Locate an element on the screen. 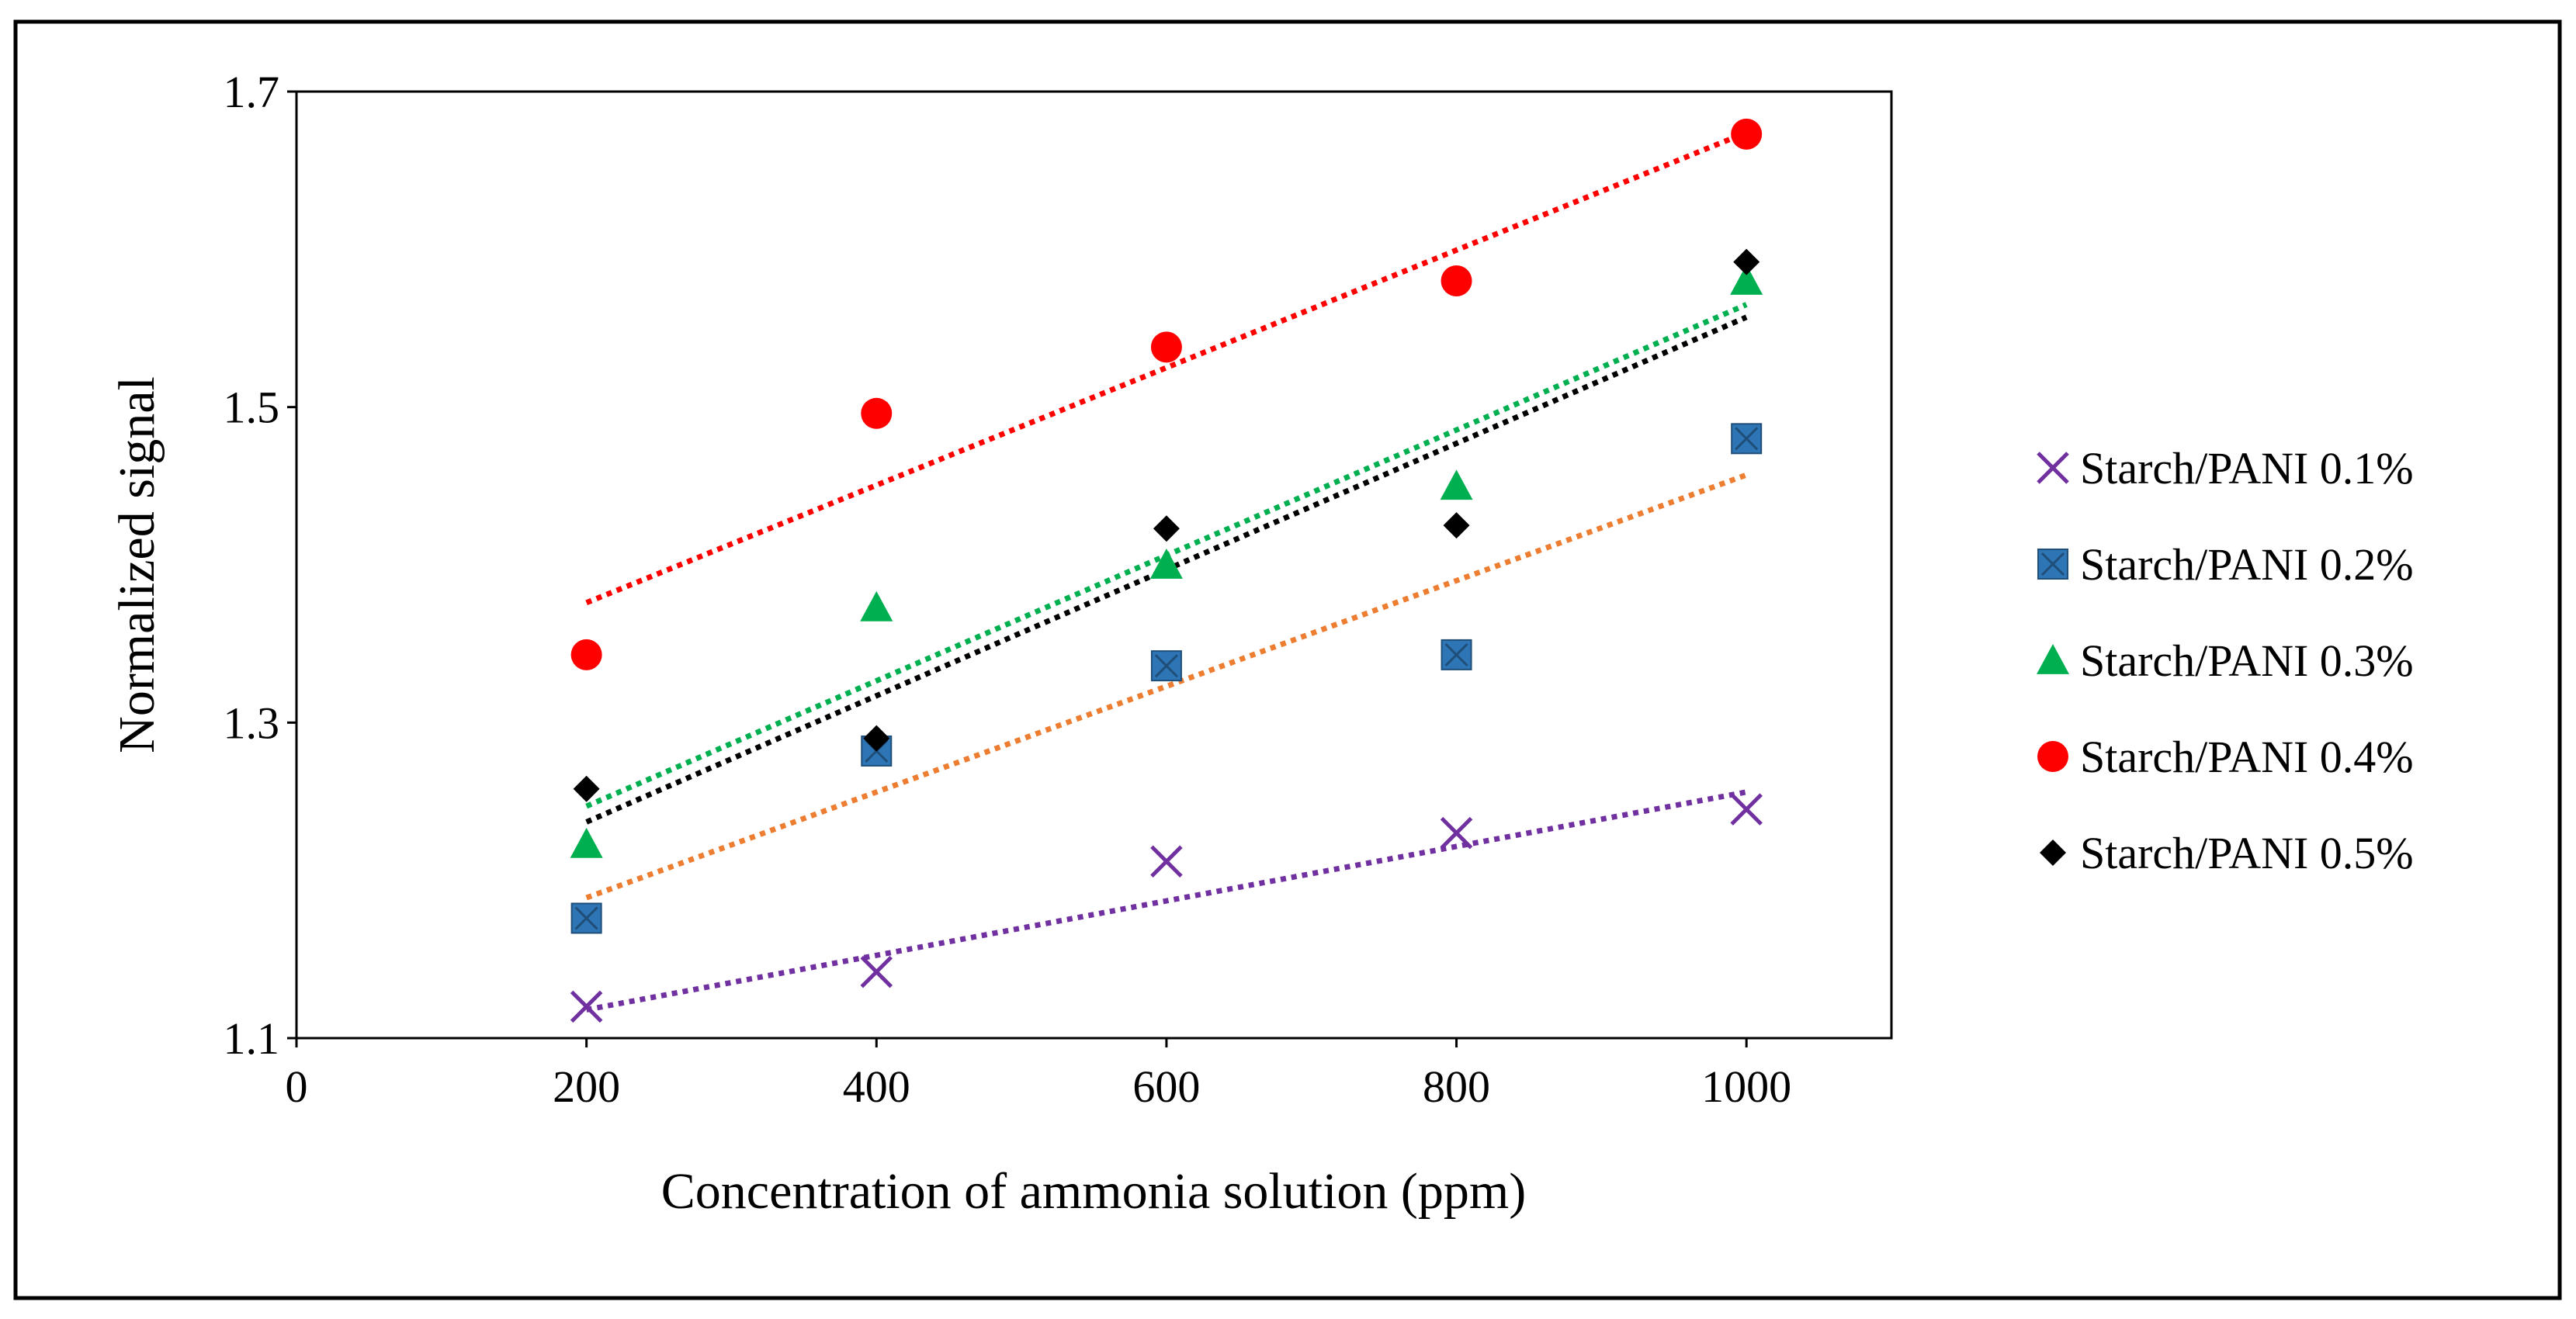 The width and height of the screenshot is (2576, 1319). x-tick-label: 800 is located at coordinates (1456, 1086).